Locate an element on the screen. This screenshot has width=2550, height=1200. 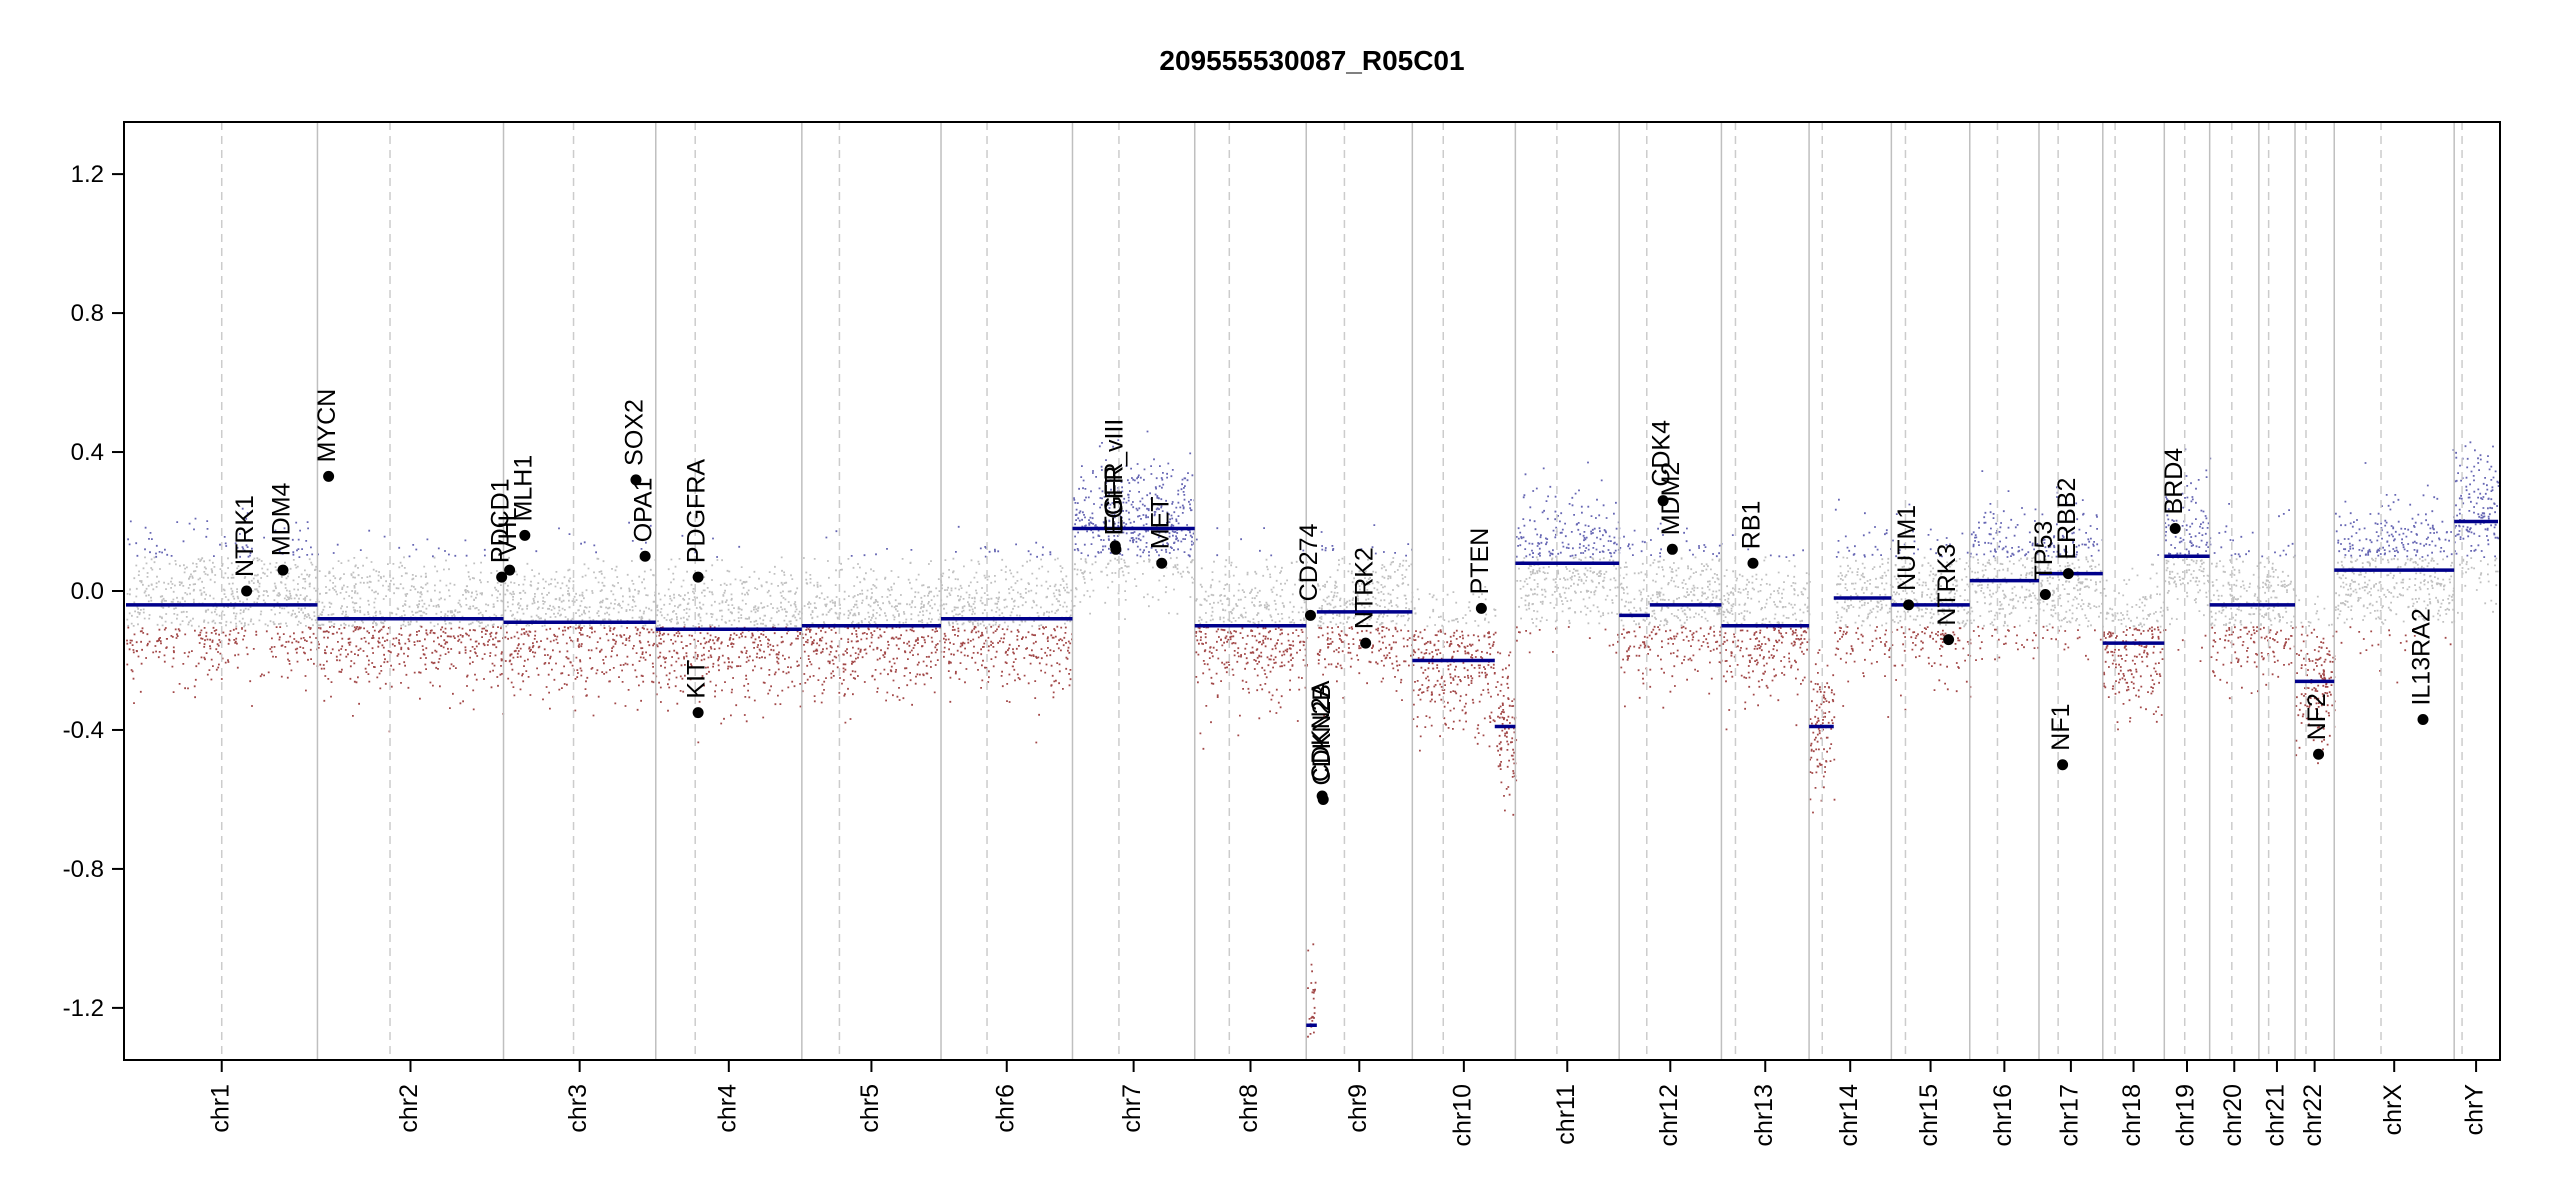
chromosome-label: chr3 is located at coordinates (578, 1108).